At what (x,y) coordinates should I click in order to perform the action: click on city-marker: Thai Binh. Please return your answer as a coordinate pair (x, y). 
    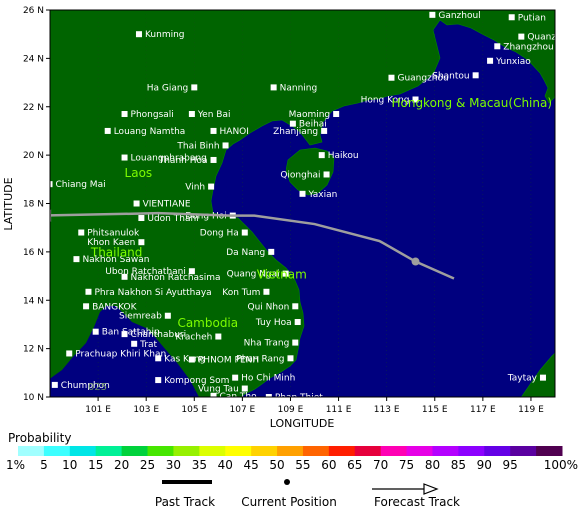
    Looking at the image, I should click on (202, 146).